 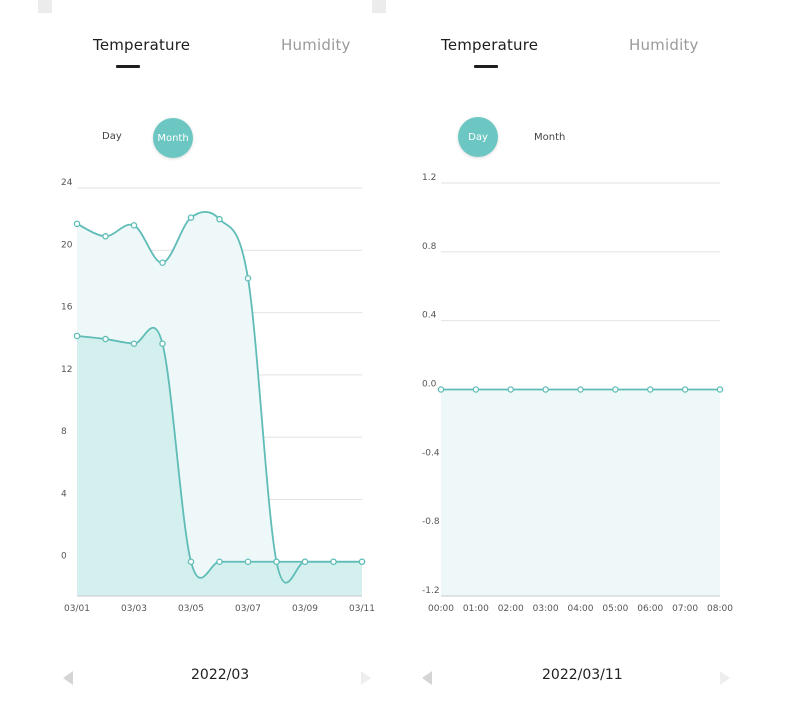 I want to click on y-tick-label: -0.4, so click(x=431, y=453).